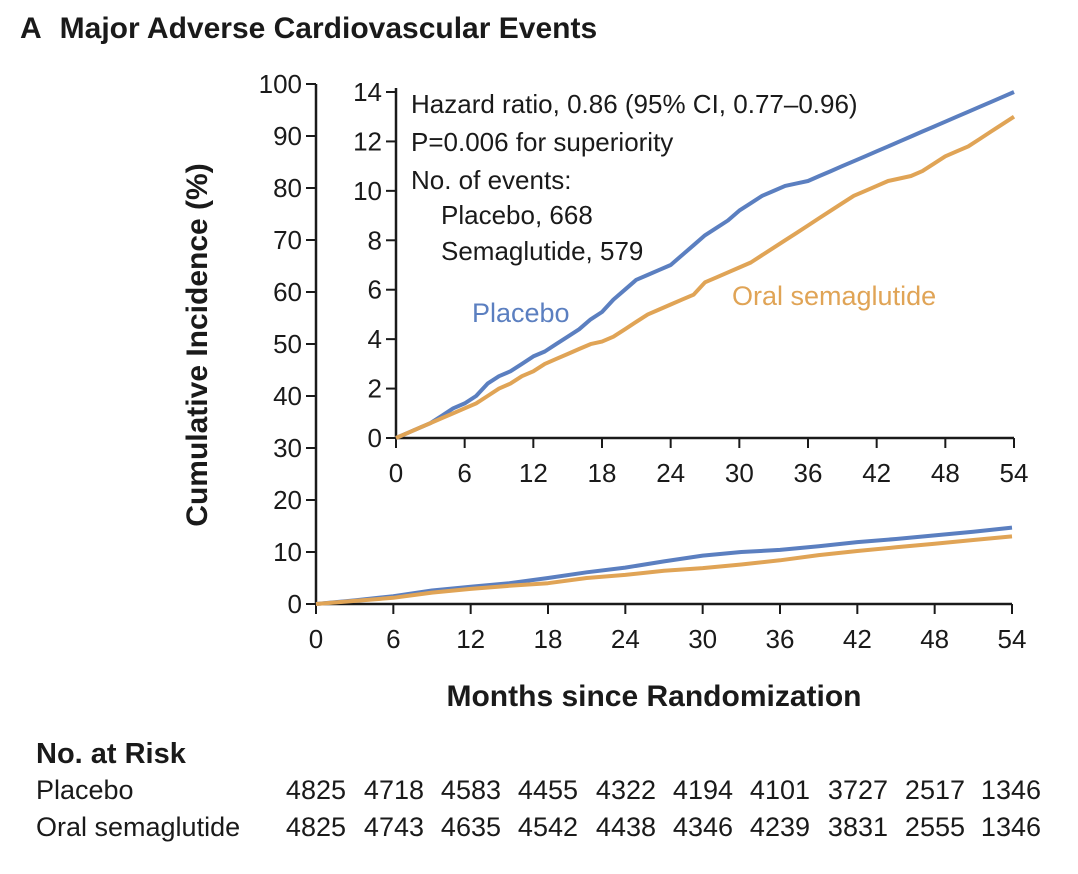  I want to click on inset-x-tick-label: 12, so click(533, 473).